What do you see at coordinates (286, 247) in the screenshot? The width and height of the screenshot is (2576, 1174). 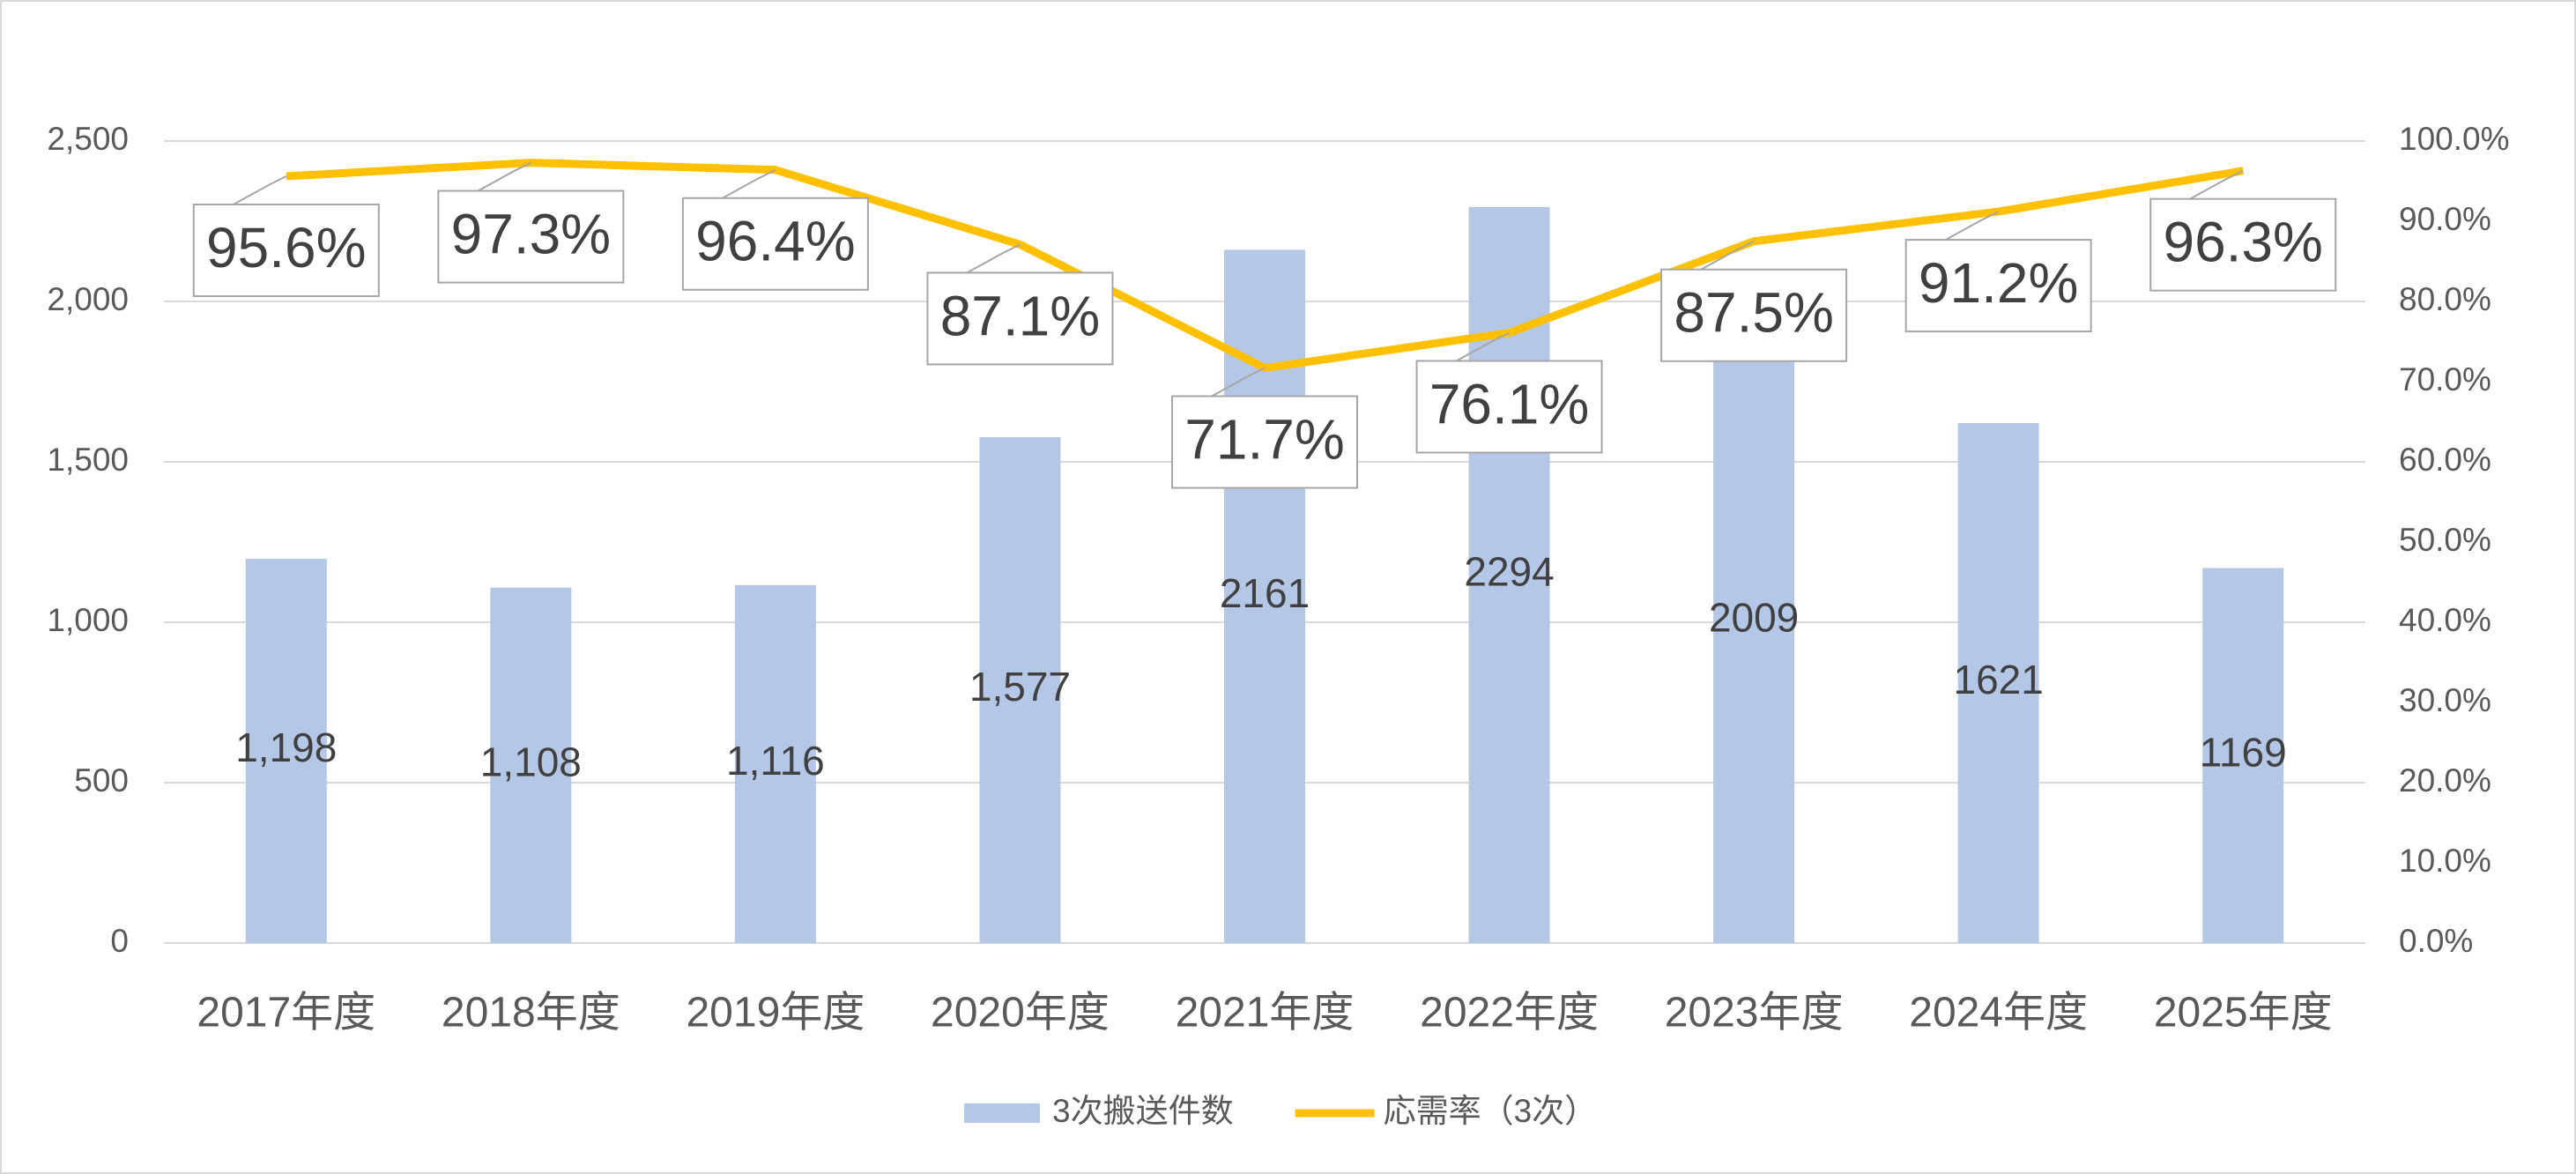 I see `line-label: 95.6%` at bounding box center [286, 247].